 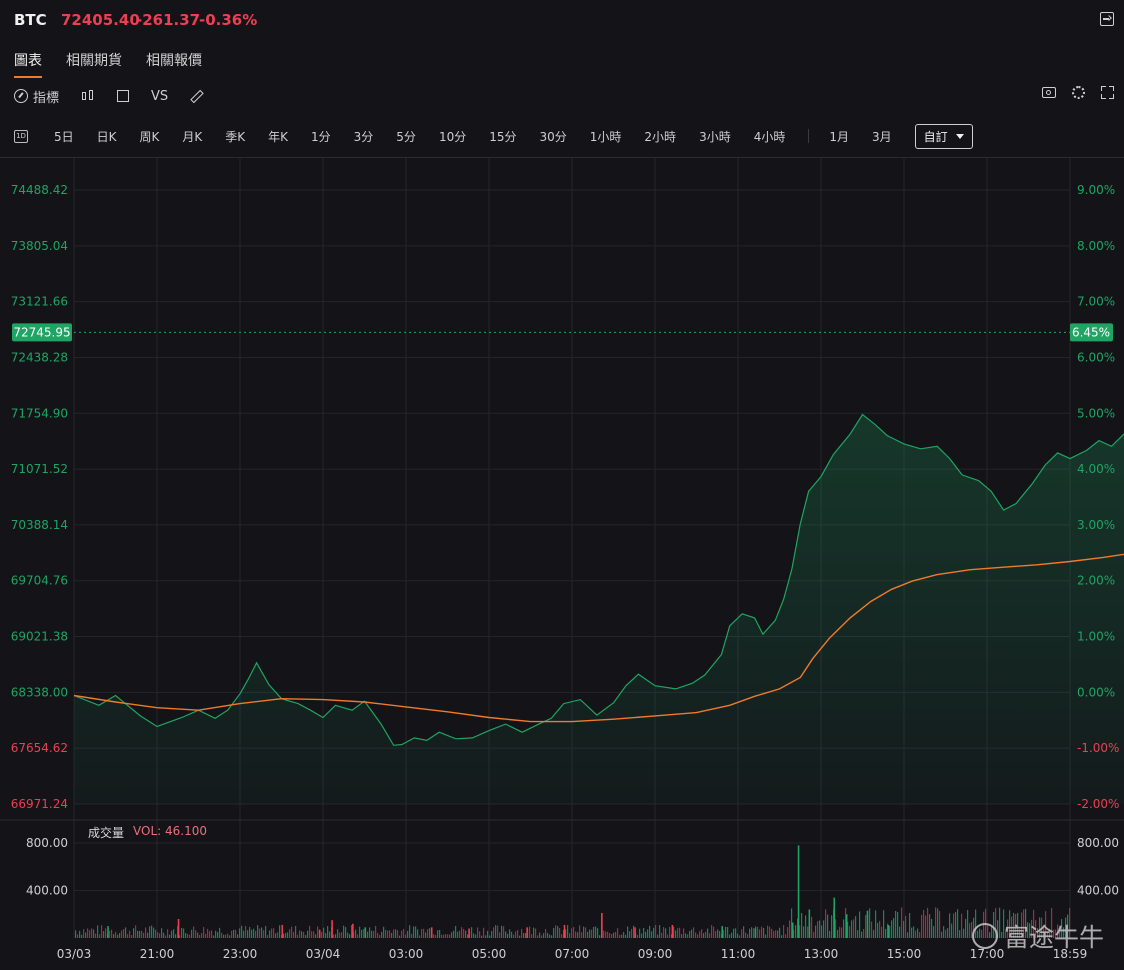 I want to click on tab-related-quotes: 相關報價, so click(x=174, y=61).